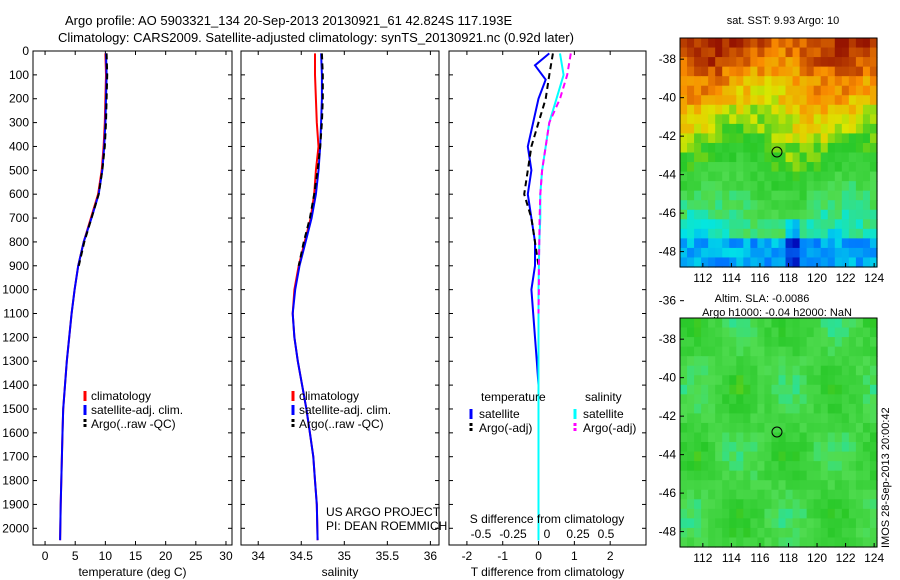 The width and height of the screenshot is (900, 580). What do you see at coordinates (15, 385) in the screenshot?
I see `y-tick-label: 1400` at bounding box center [15, 385].